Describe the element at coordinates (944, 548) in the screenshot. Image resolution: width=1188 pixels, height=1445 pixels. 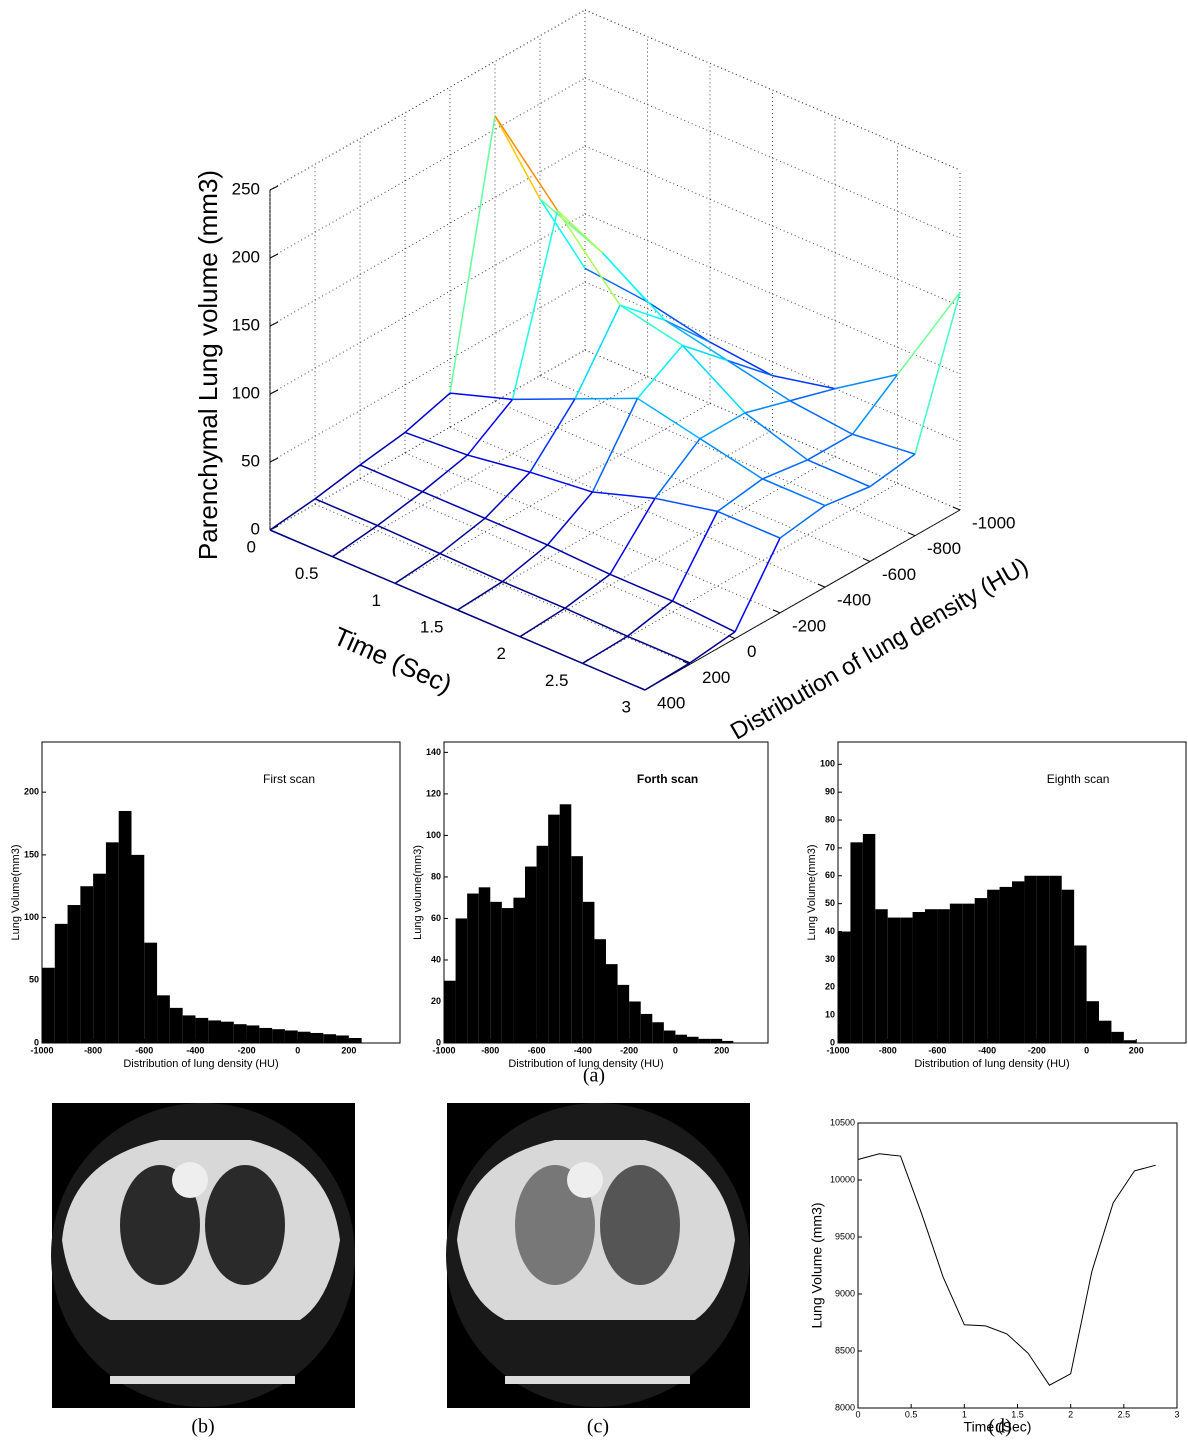
I see `y-tick-label: -800` at that location.